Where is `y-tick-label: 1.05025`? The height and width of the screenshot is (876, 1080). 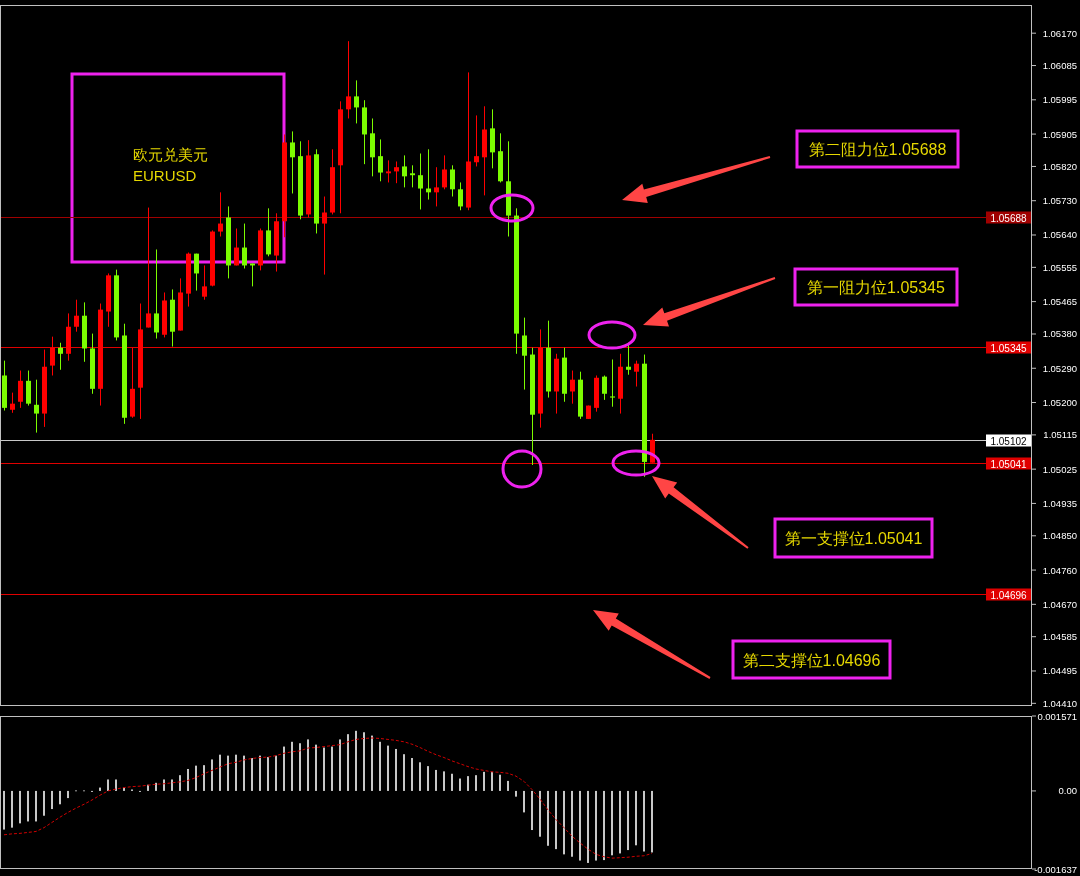 y-tick-label: 1.05025 is located at coordinates (1059, 469).